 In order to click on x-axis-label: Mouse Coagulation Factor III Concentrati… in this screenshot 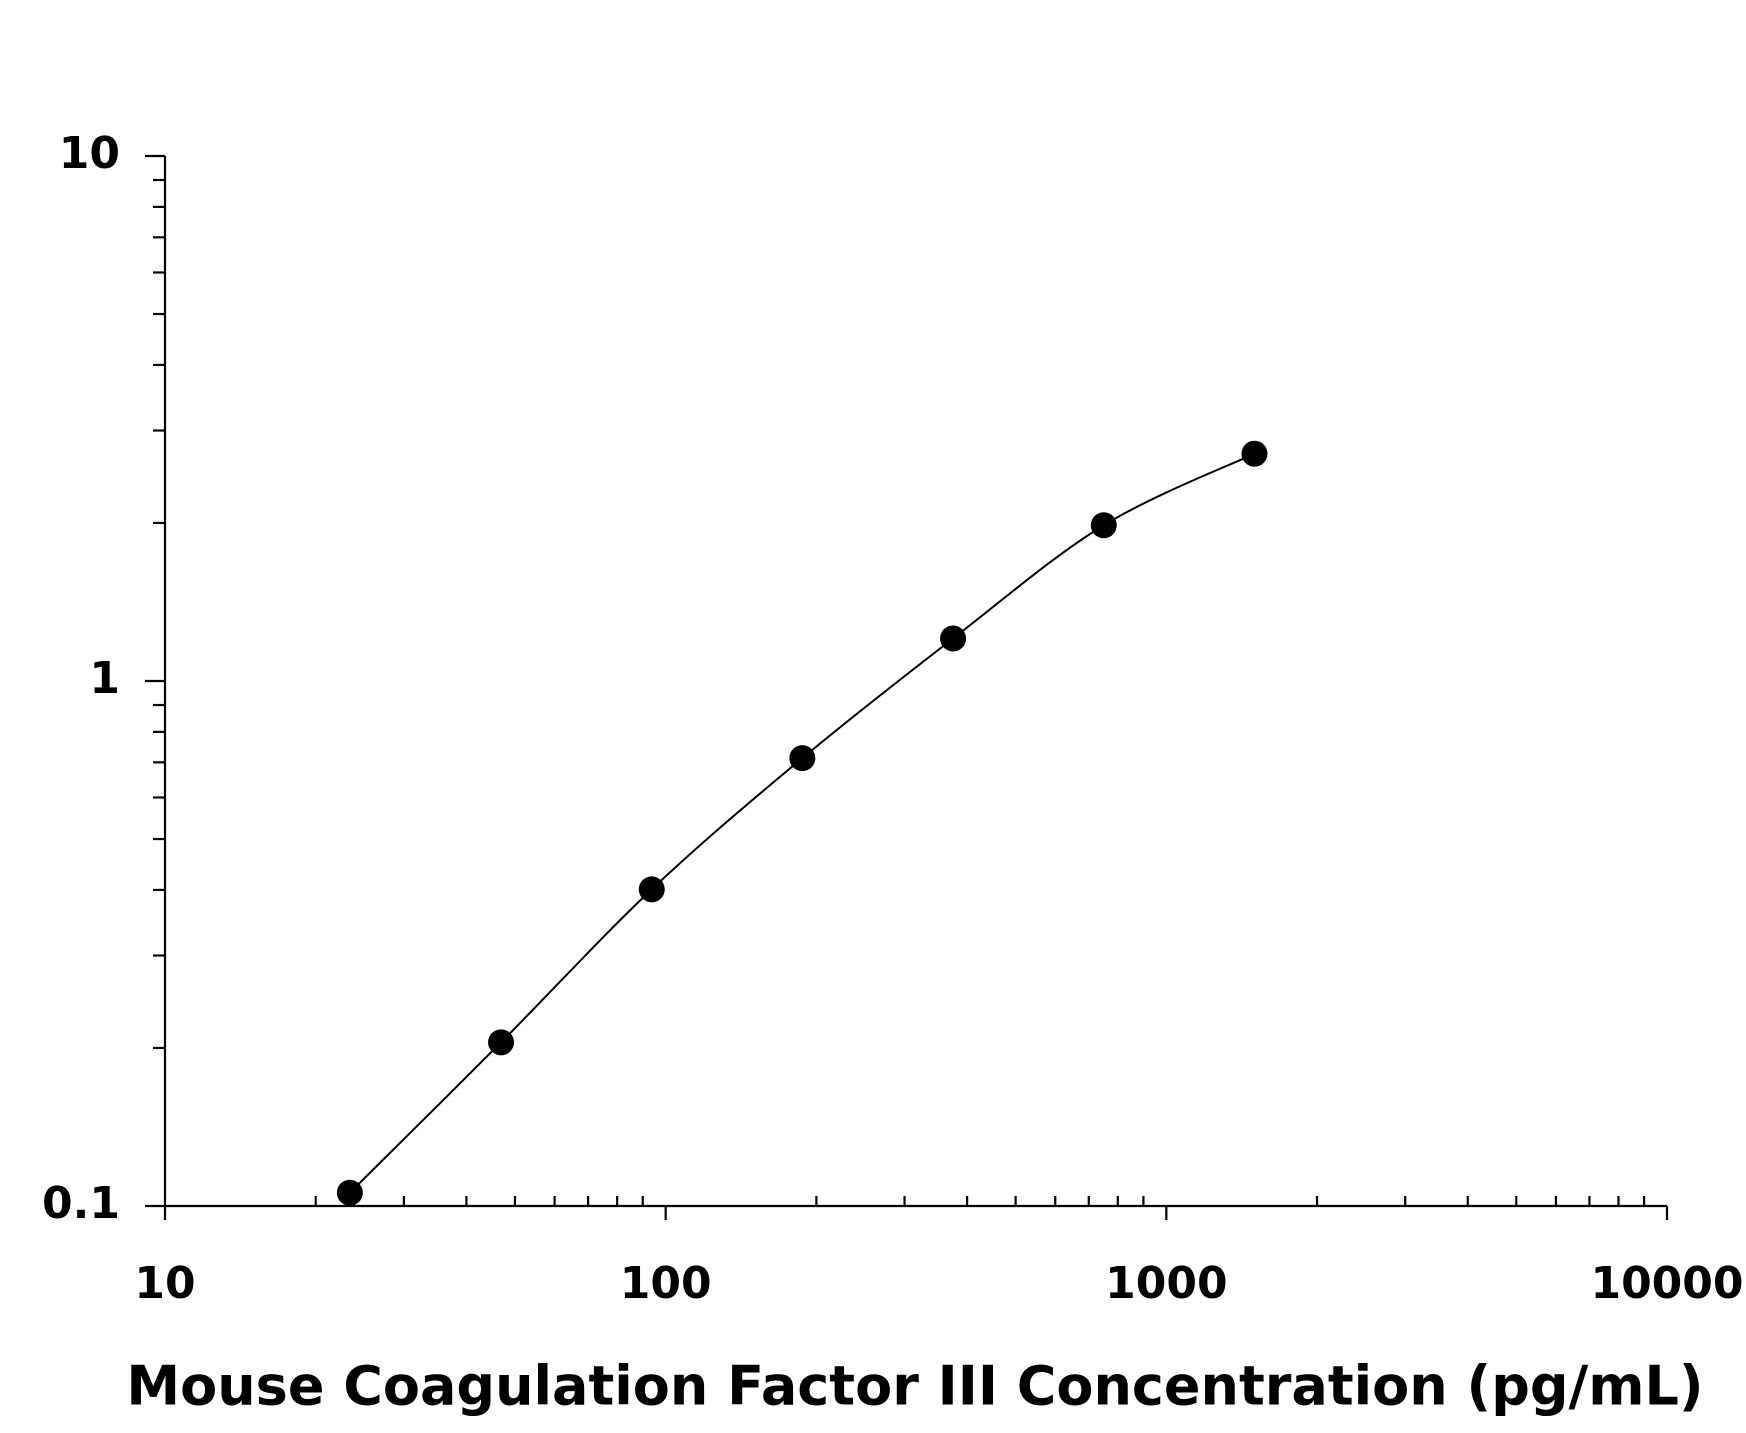, I will do `click(914, 1386)`.